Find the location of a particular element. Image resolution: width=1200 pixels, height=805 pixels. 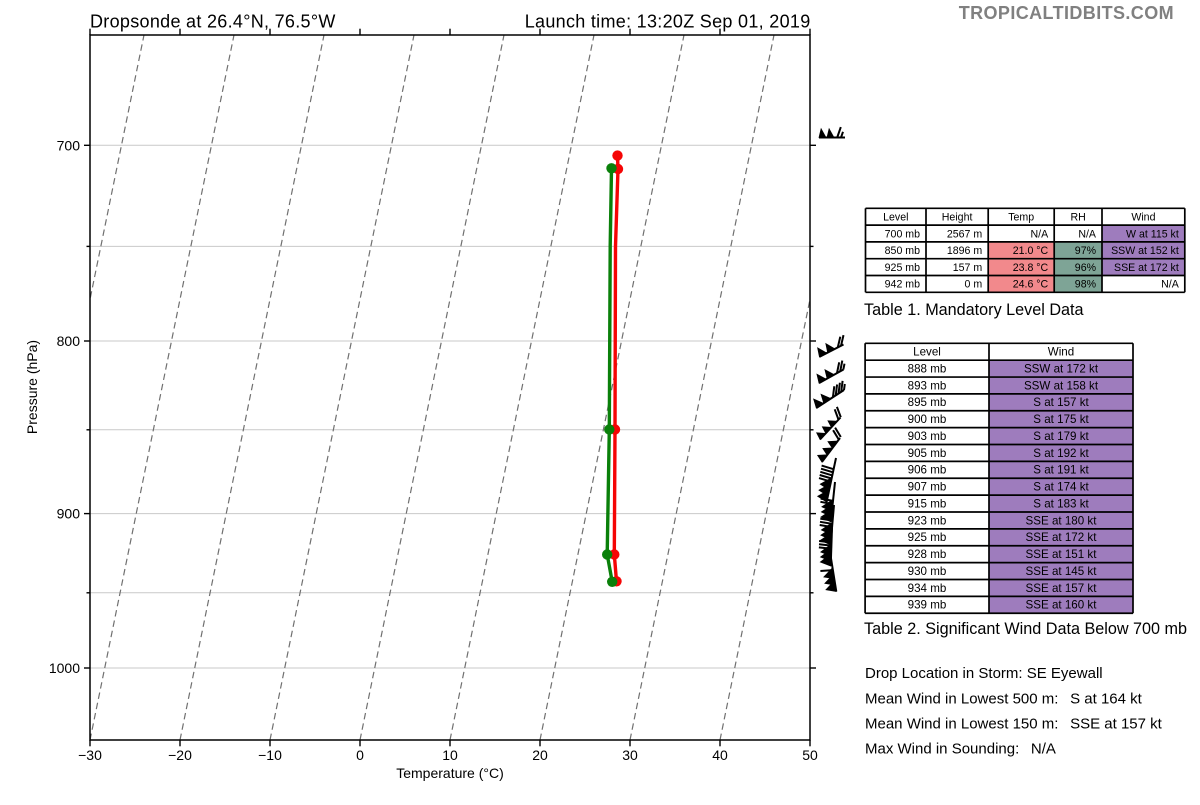

svg-text: −30 is located at coordinates (90, 755).